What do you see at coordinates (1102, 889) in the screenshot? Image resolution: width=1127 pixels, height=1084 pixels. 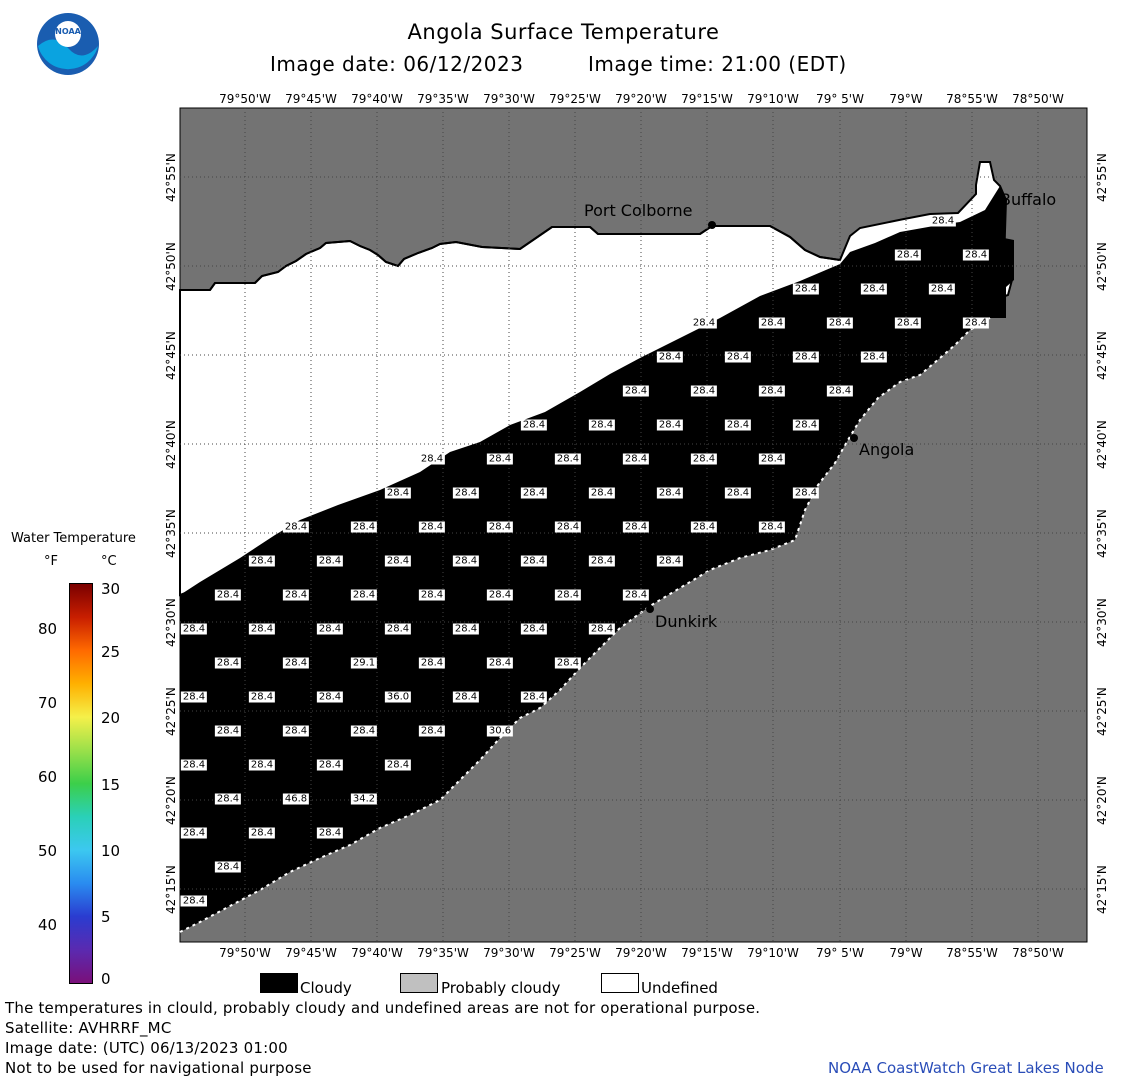 I see `latitude-label: 42°15'N` at bounding box center [1102, 889].